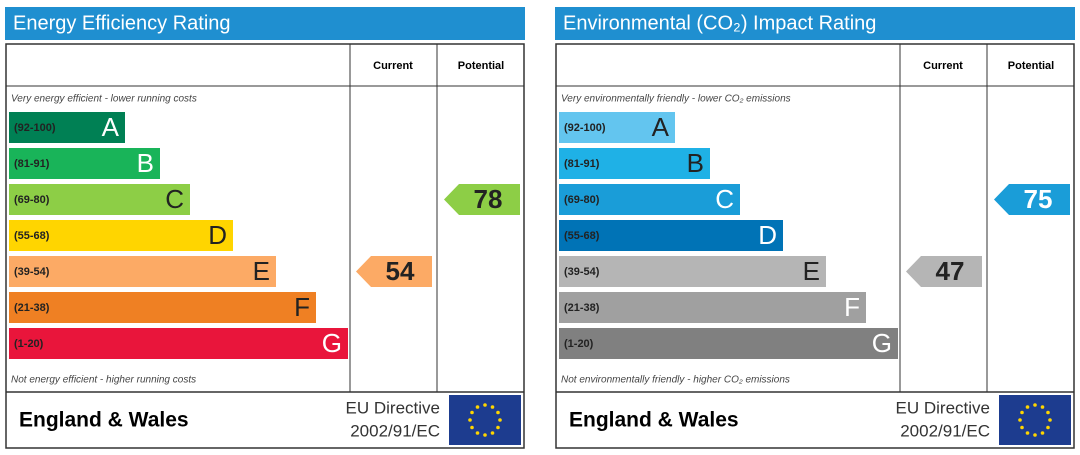 The height and width of the screenshot is (455, 1080). Describe the element at coordinates (488, 199) in the screenshot. I see `rating-value: 78` at that location.